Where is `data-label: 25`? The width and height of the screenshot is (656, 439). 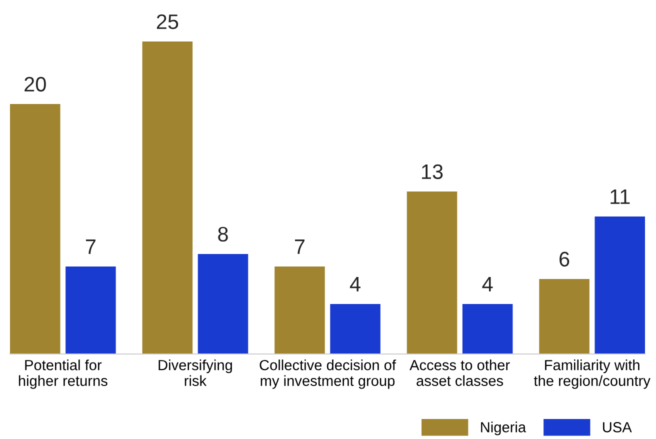
data-label: 25 is located at coordinates (167, 22).